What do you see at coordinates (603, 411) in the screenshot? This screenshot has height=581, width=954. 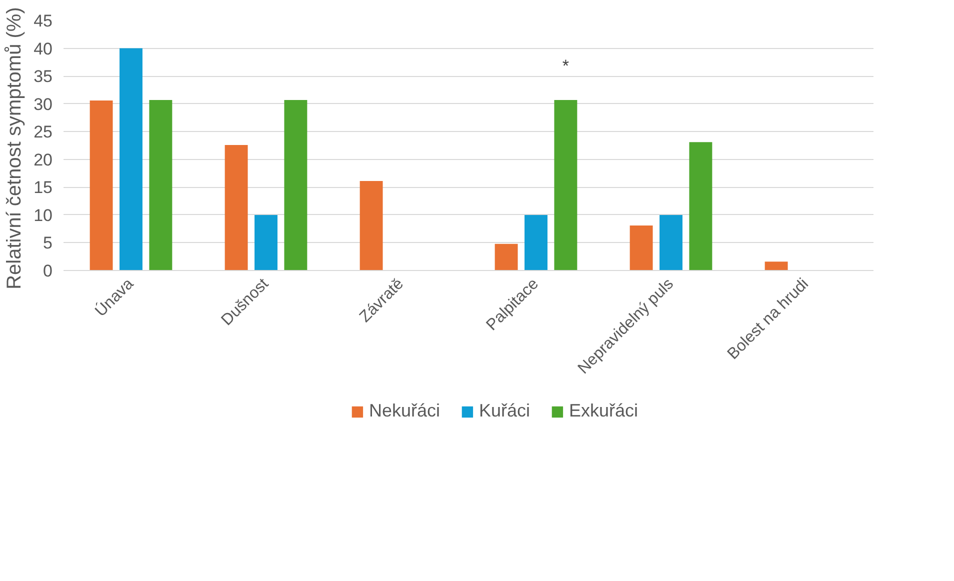 I see `legend-label: Exkuřáci` at bounding box center [603, 411].